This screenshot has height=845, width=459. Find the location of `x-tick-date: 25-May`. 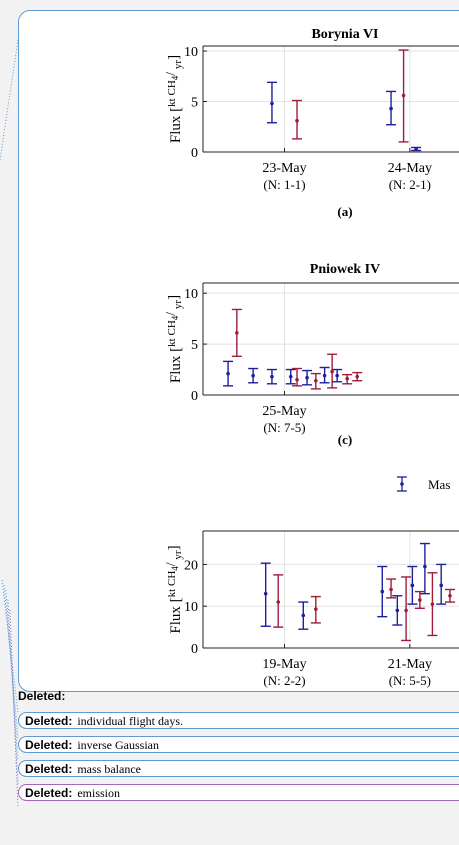

x-tick-date: 25-May is located at coordinates (284, 411).